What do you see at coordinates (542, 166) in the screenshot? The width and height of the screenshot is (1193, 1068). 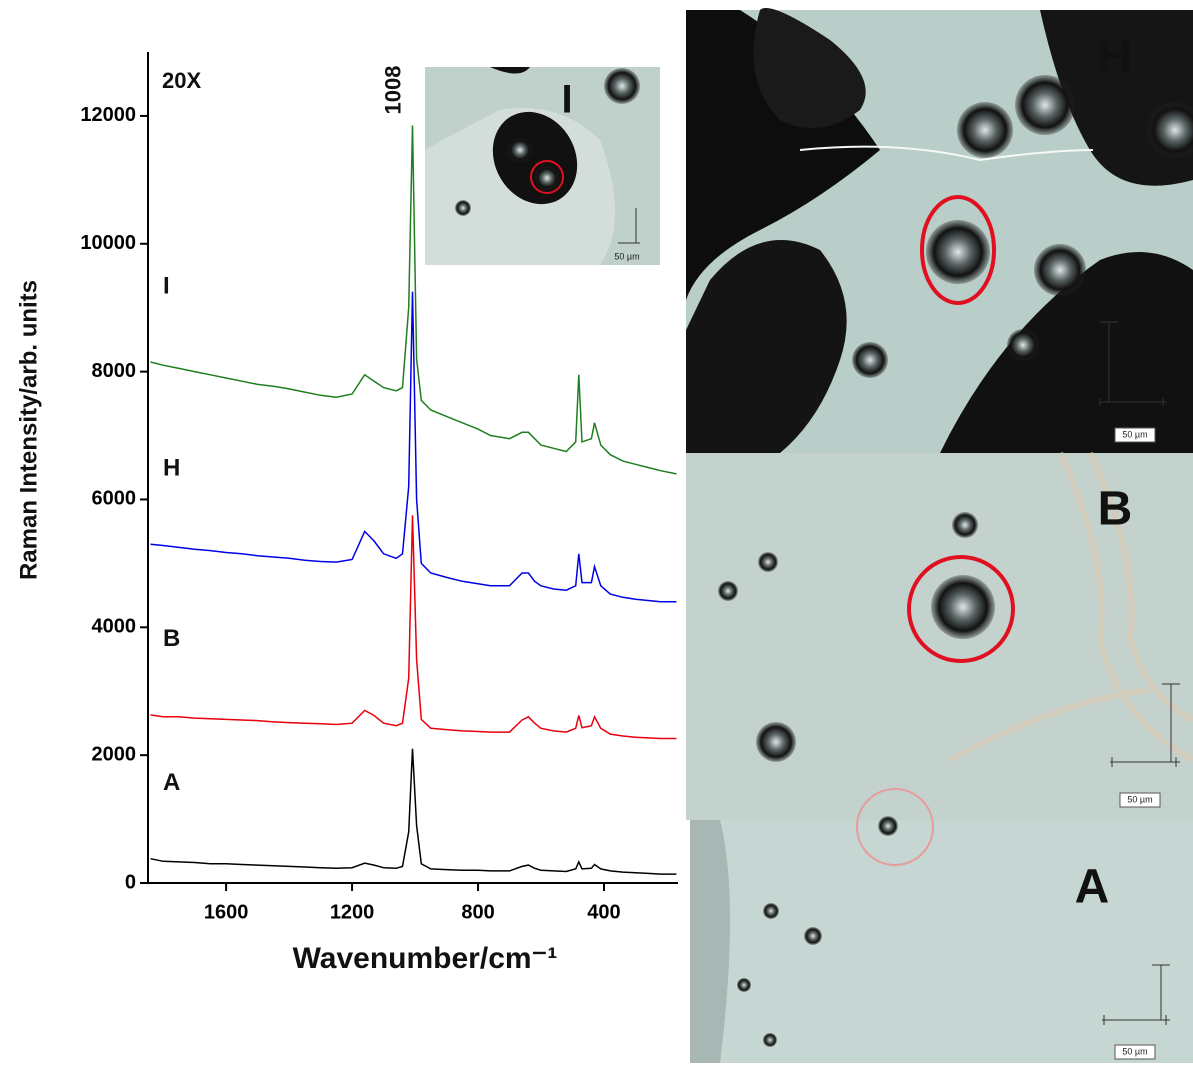 I see `inset-micrograph: I 50 µm` at bounding box center [542, 166].